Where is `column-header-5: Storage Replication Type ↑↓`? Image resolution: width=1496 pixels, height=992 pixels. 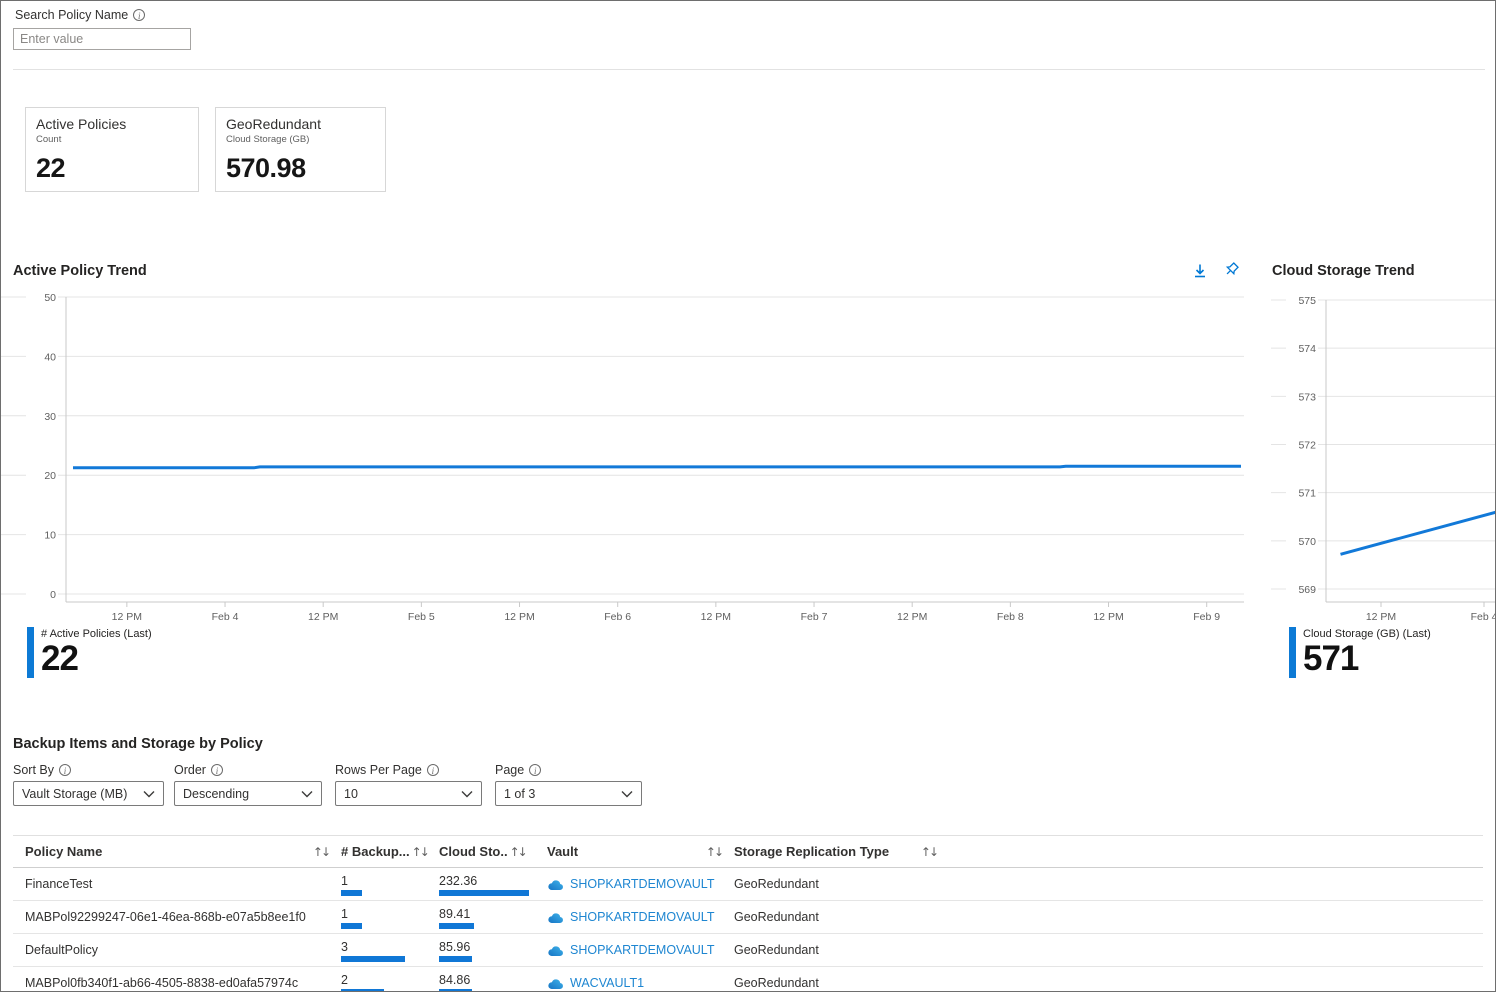
column-header-5: Storage Replication Type ↑↓ is located at coordinates (841, 851).